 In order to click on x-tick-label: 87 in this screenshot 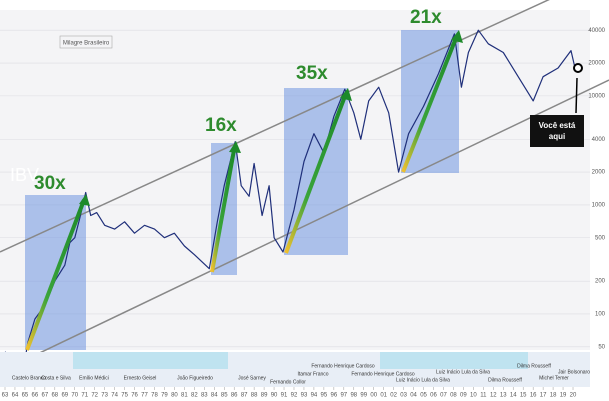, I will do `click(244, 396)`.